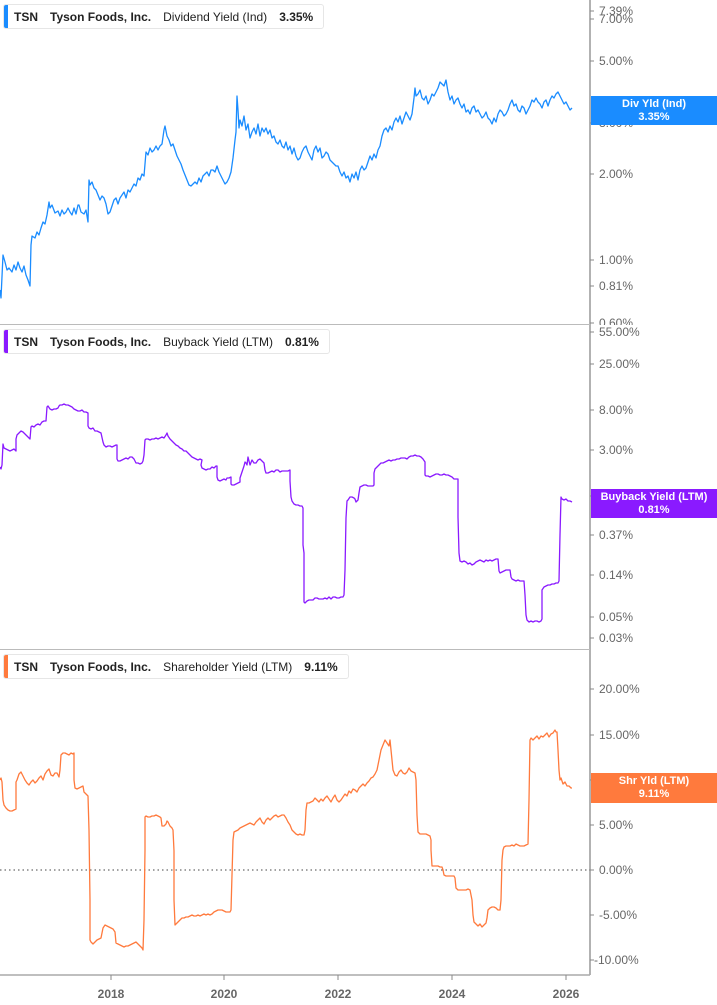 The image size is (717, 1005). I want to click on legend-value: 3.35%, so click(296, 16).